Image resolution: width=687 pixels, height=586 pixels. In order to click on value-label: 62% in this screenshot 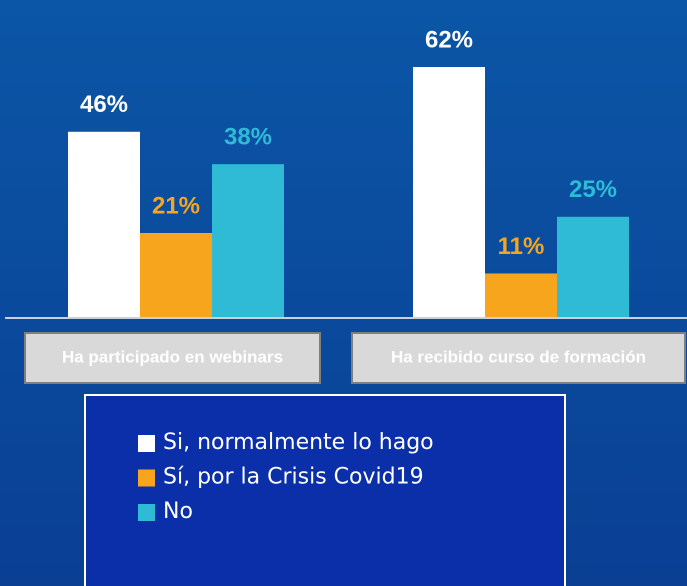, I will do `click(449, 39)`.